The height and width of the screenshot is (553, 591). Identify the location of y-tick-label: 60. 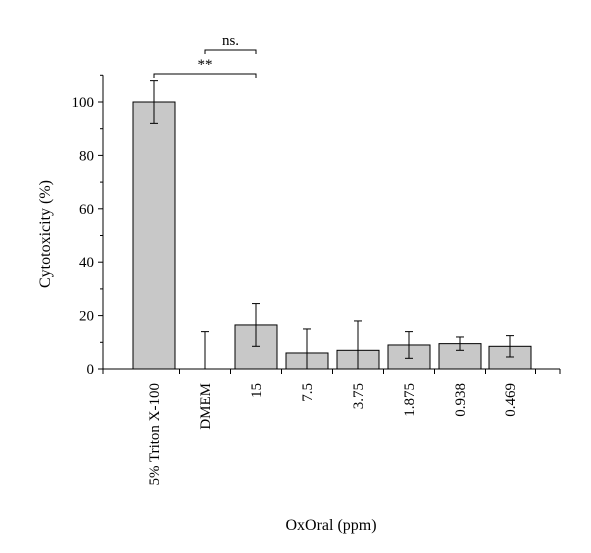
(86, 210).